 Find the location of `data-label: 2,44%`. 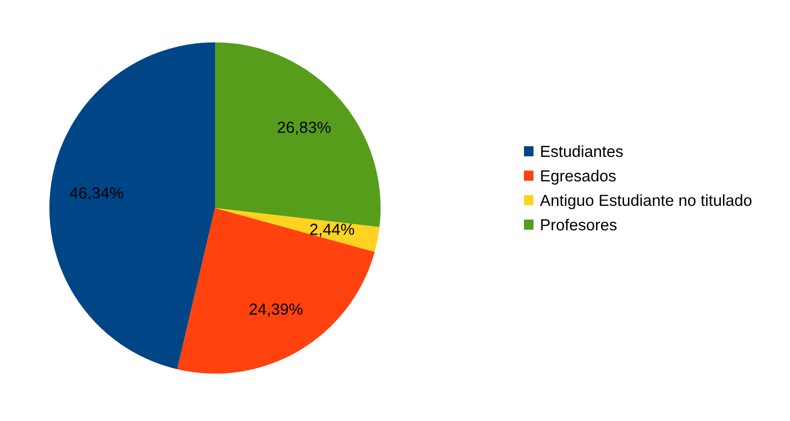

data-label: 2,44% is located at coordinates (332, 230).